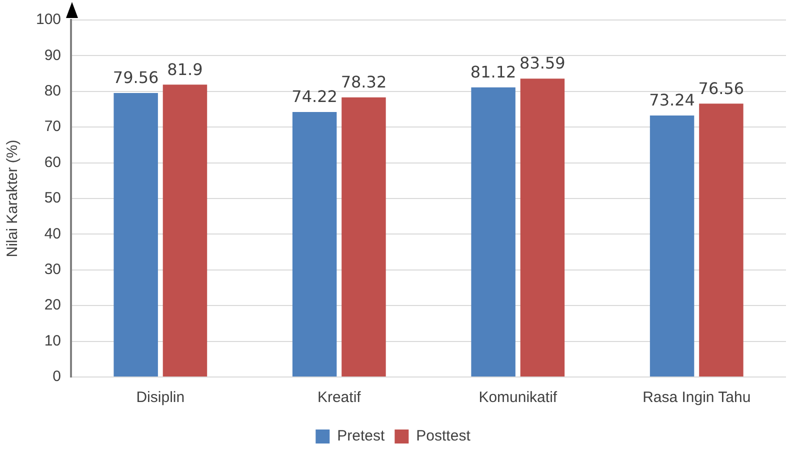  What do you see at coordinates (518, 397) in the screenshot?
I see `x-tick-label: Komunikatif` at bounding box center [518, 397].